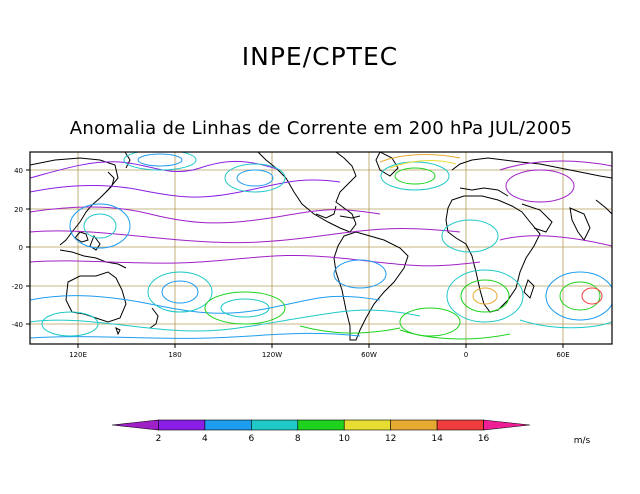  I want to click on lon-tick-label: 60E, so click(562, 355).